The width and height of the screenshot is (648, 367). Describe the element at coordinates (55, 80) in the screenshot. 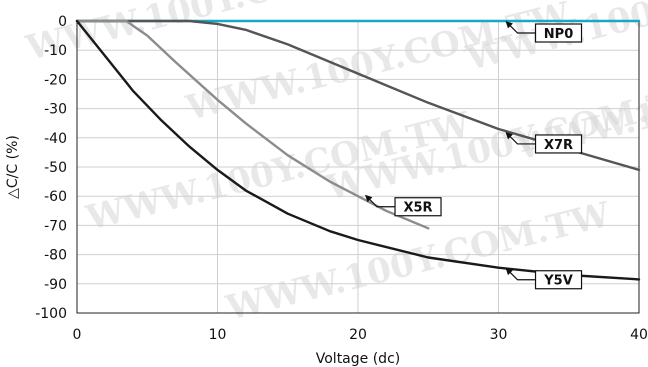

I see `y-tick-label: -20` at that location.